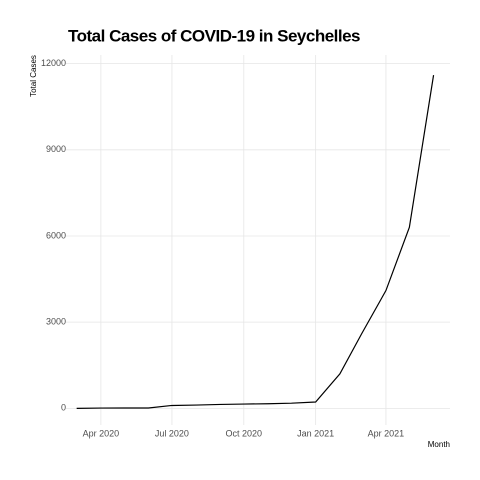 The height and width of the screenshot is (480, 480). I want to click on y-tick-label: 0, so click(63, 408).